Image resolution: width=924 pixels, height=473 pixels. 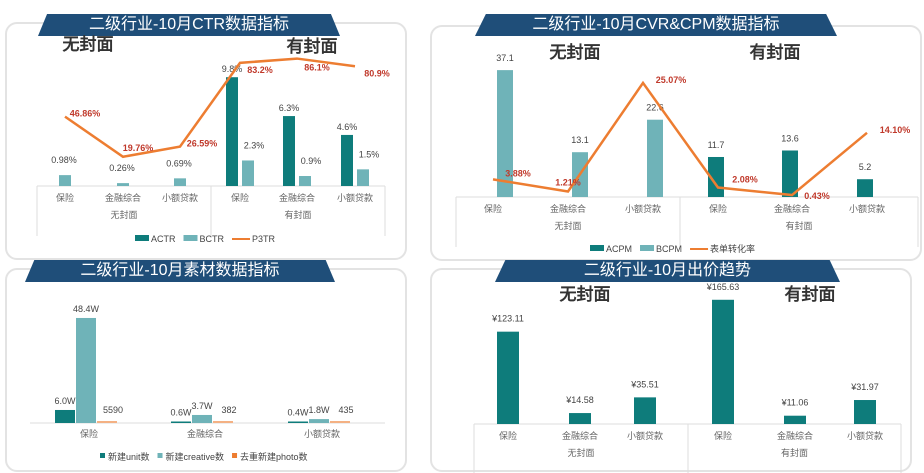 What do you see at coordinates (716, 145) in the screenshot?
I see `acpm-label: 11.7` at bounding box center [716, 145].